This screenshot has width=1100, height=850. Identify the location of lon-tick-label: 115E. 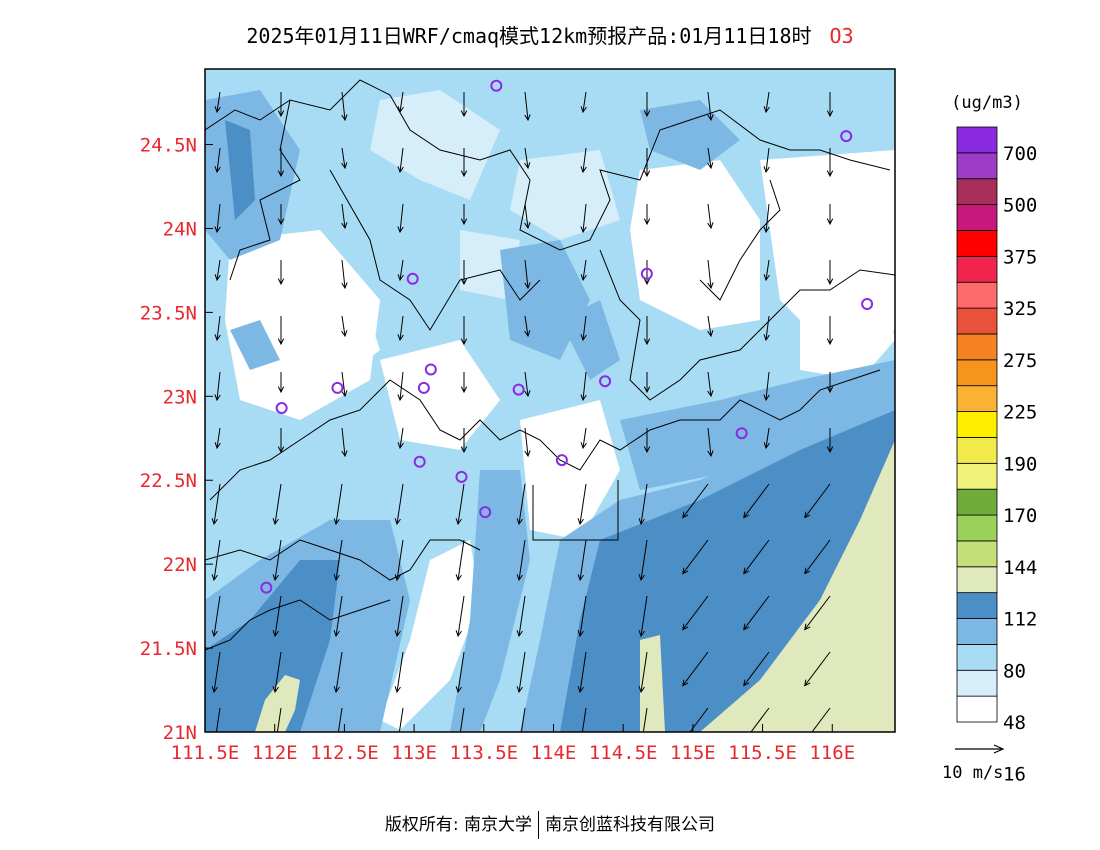
(693, 753).